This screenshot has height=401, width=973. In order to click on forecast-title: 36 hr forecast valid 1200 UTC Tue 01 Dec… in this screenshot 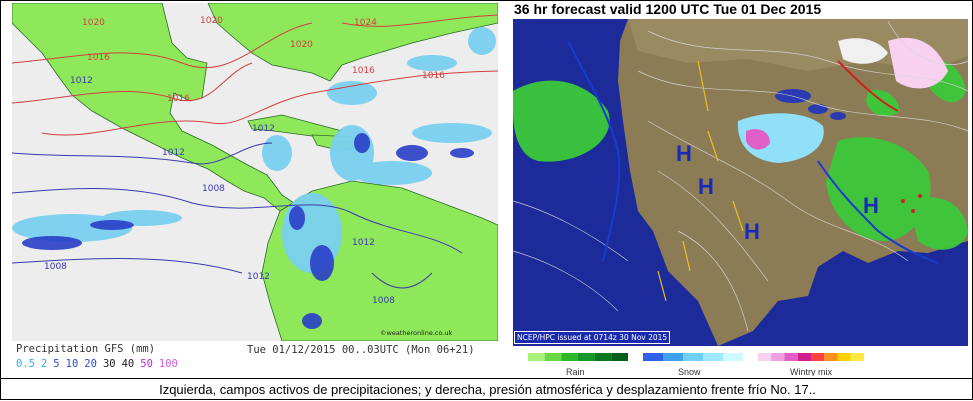, I will do `click(668, 9)`.